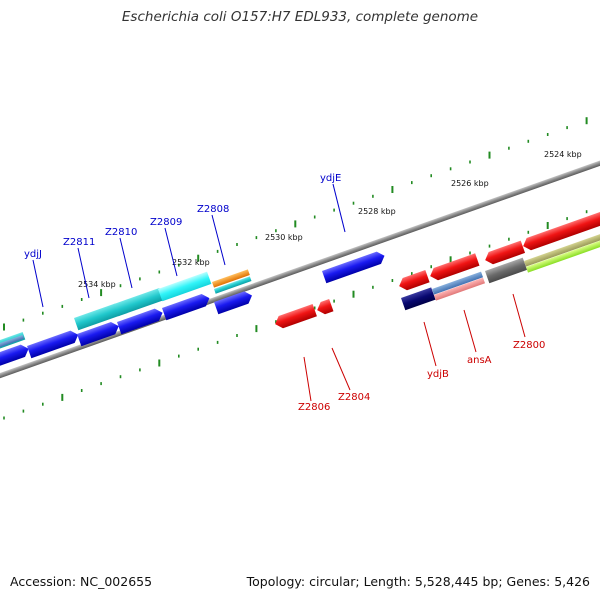  I want to click on gene-label-Z2809: Z2809, so click(166, 222).